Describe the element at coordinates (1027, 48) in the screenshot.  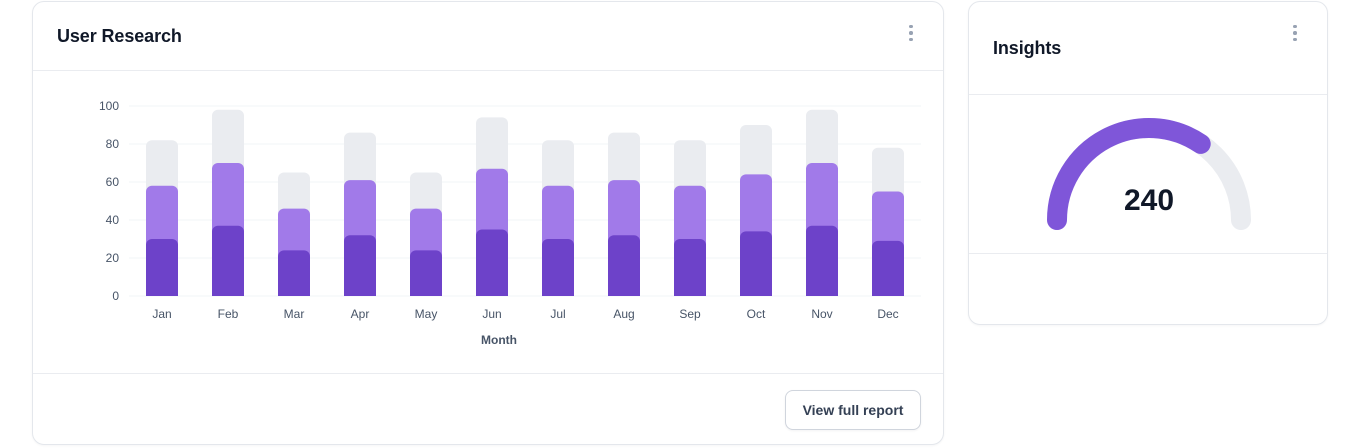
I see `insights-title: Insights` at that location.